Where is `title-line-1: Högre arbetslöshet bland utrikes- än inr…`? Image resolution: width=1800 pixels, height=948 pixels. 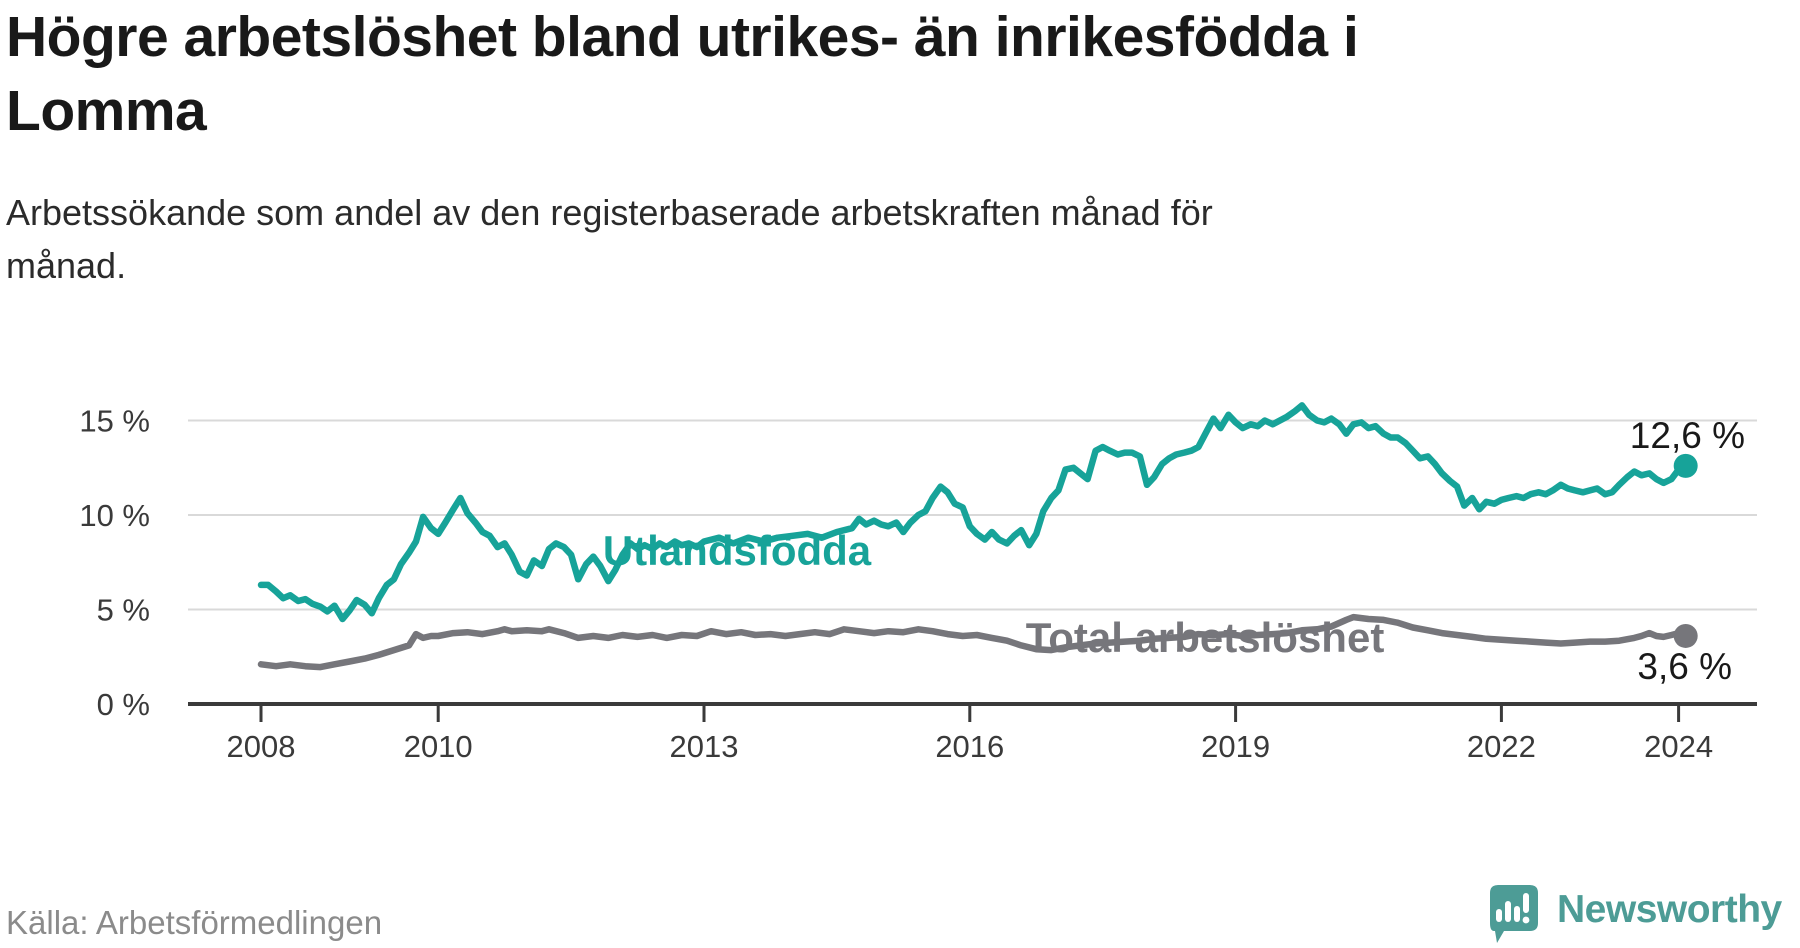
title-line-1: Högre arbetslöshet bland utrikes- än inr… is located at coordinates (682, 37).